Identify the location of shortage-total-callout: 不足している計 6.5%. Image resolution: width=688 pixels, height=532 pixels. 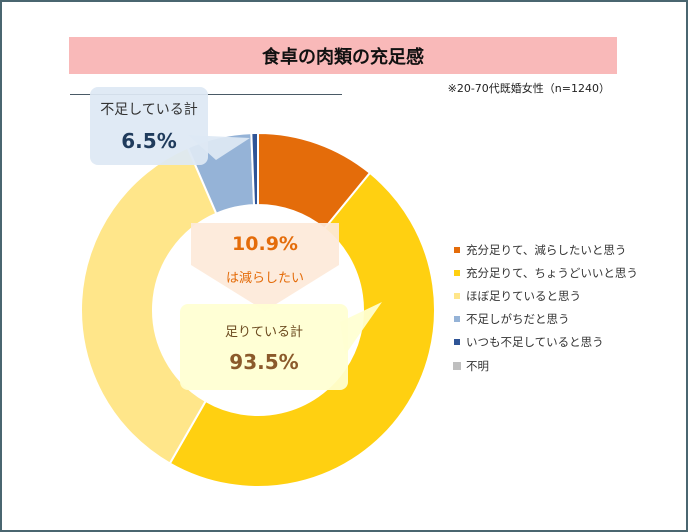
(149, 126).